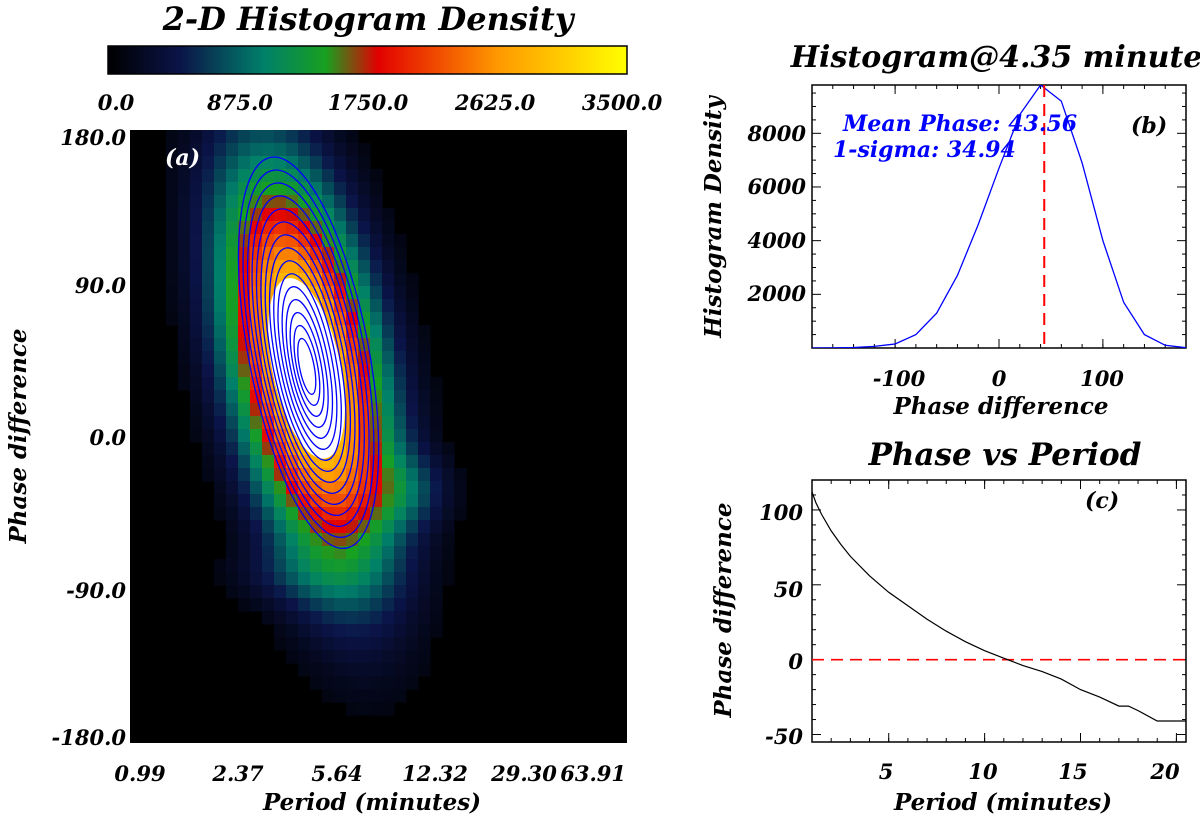  What do you see at coordinates (784, 736) in the screenshot?
I see `y-tick-label: -50` at bounding box center [784, 736].